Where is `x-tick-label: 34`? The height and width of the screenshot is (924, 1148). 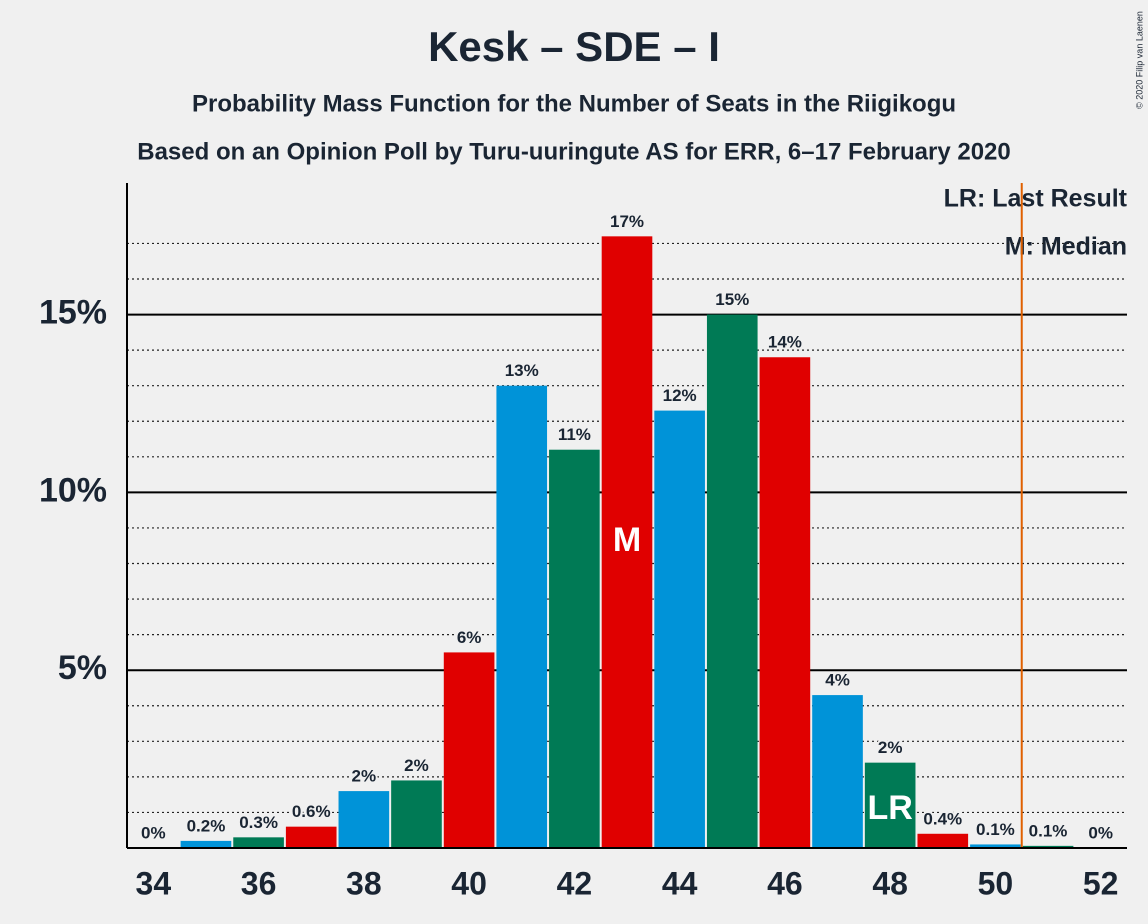 x-tick-label: 34 is located at coordinates (154, 883).